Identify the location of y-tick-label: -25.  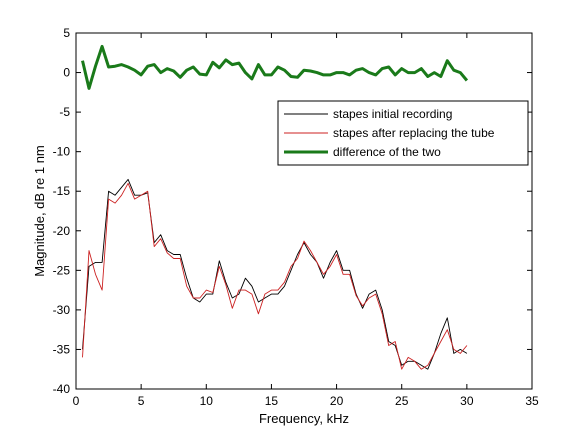
(62, 270).